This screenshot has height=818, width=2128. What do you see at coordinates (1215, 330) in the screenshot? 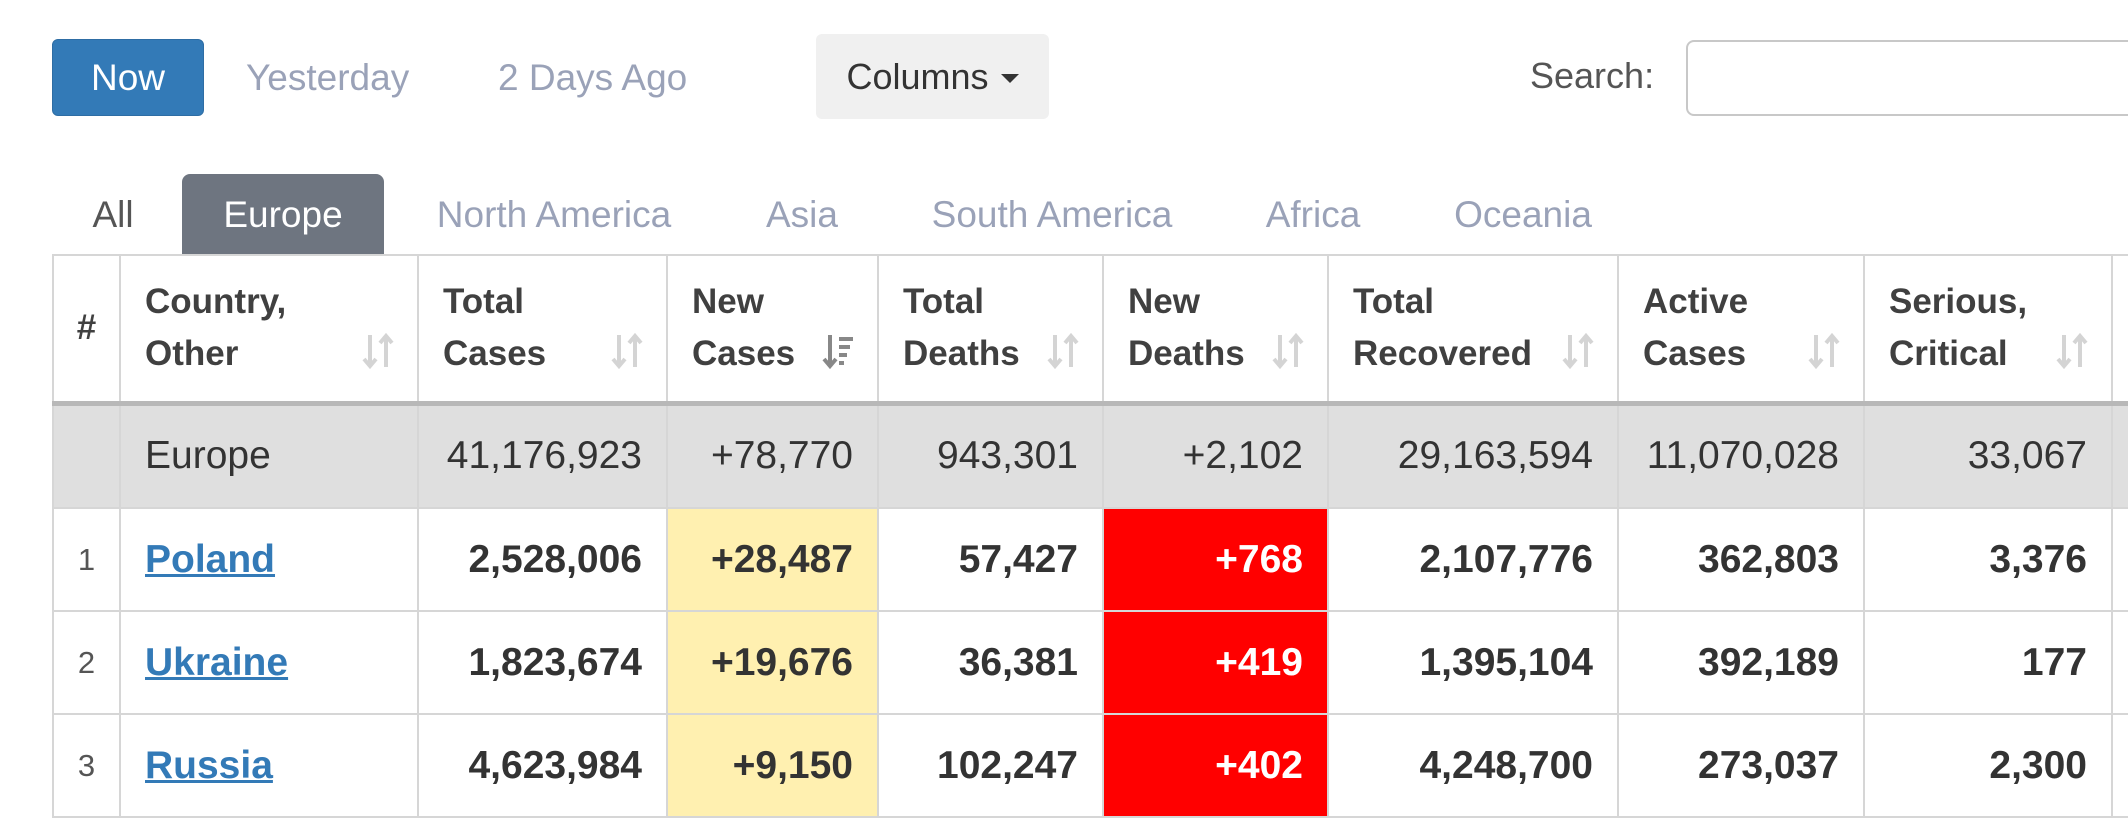
I see `header-new-deaths: New Deaths` at bounding box center [1215, 330].